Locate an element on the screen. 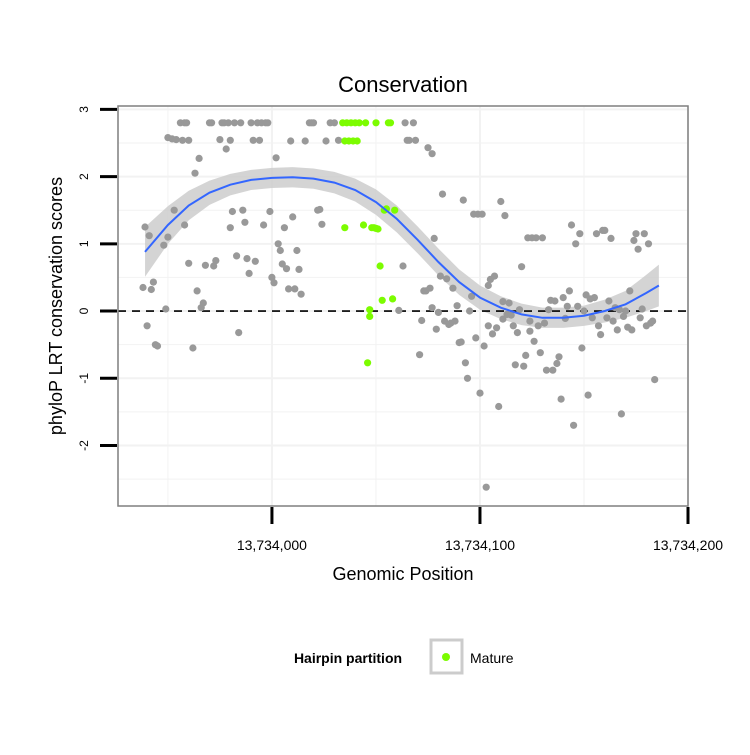  y-axis: 3 2 1 0 -1 -2 is located at coordinates (97, 278).